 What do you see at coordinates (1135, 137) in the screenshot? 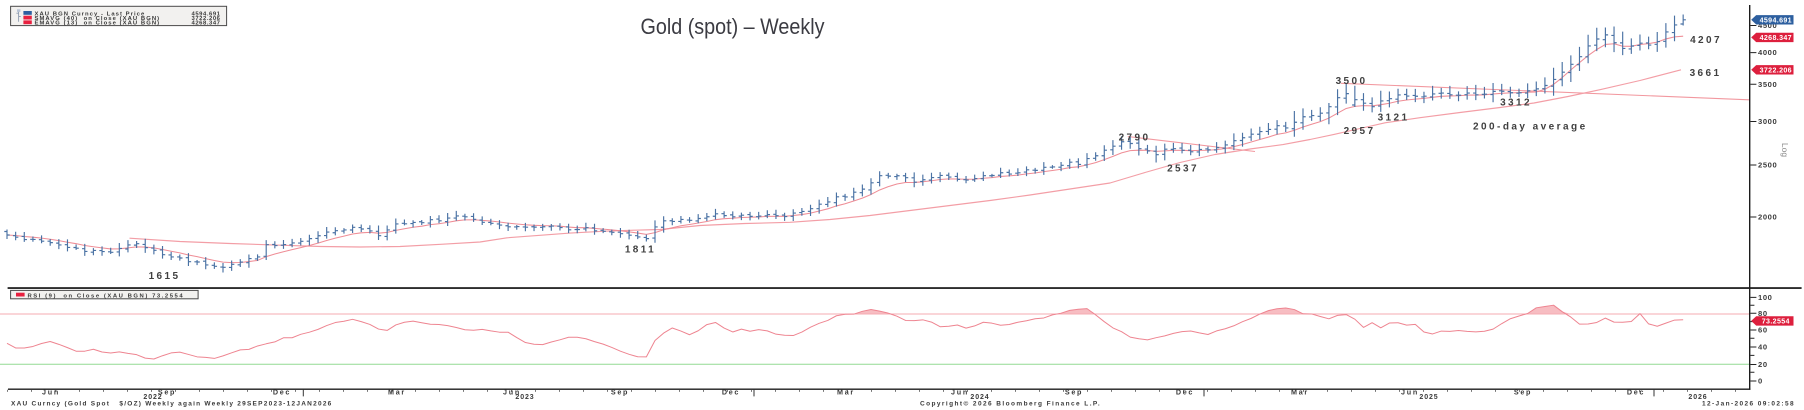
I see `svg-text: 2790` at bounding box center [1135, 137].